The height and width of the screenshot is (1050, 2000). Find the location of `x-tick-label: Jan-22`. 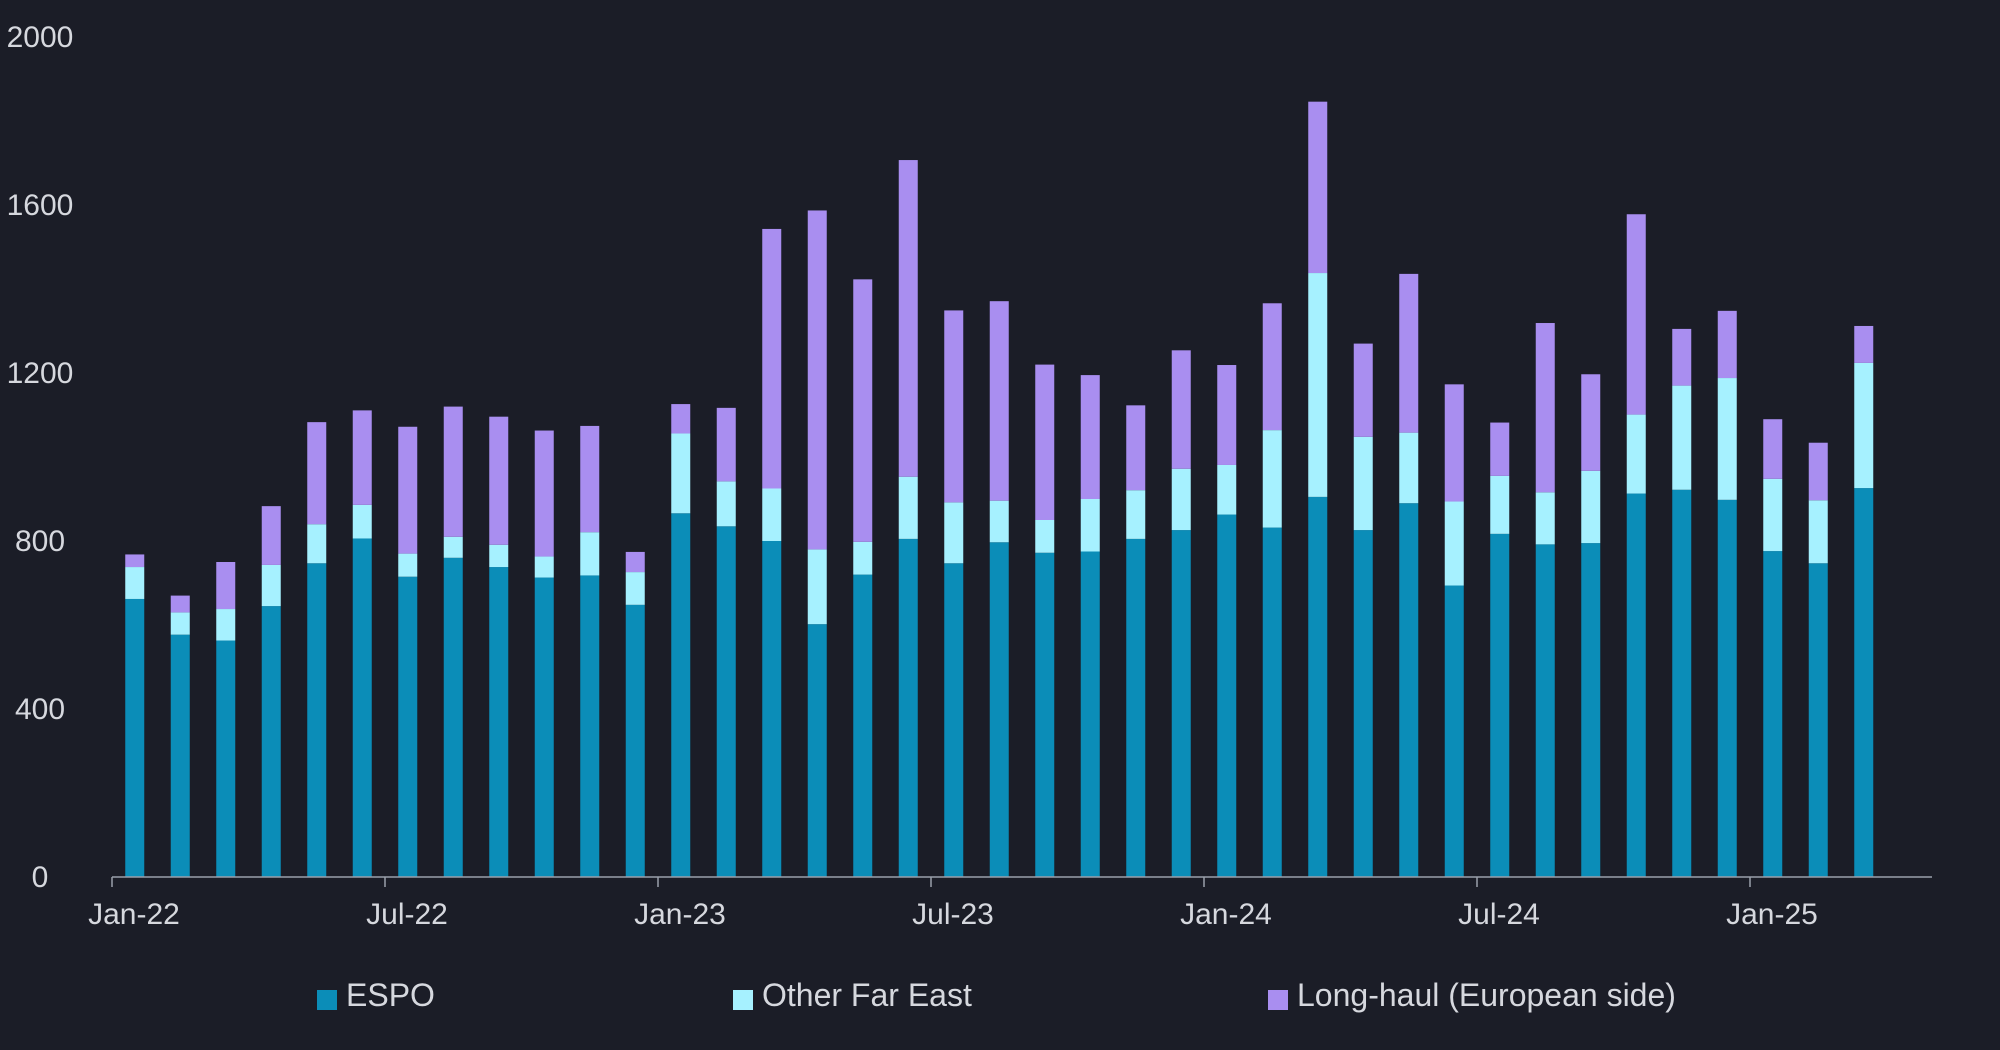

x-tick-label: Jan-22 is located at coordinates (134, 914).